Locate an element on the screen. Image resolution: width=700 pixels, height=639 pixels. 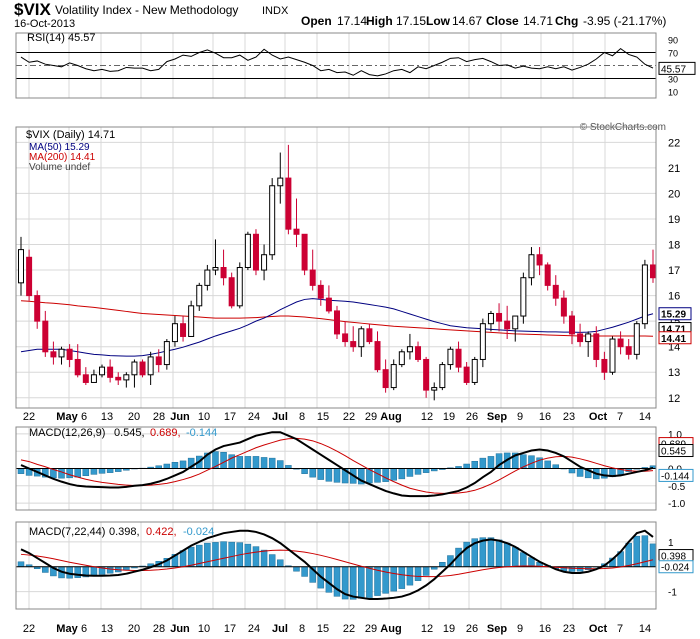
ma50-badge-label: 15.29 is located at coordinates (673, 315).